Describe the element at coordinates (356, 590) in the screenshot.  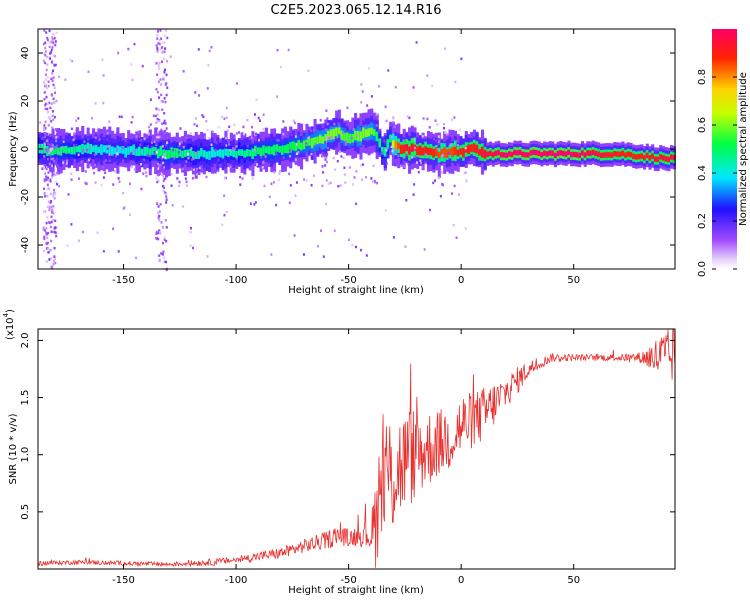
I see `snr-xlabel: Height of straight line (km)` at that location.